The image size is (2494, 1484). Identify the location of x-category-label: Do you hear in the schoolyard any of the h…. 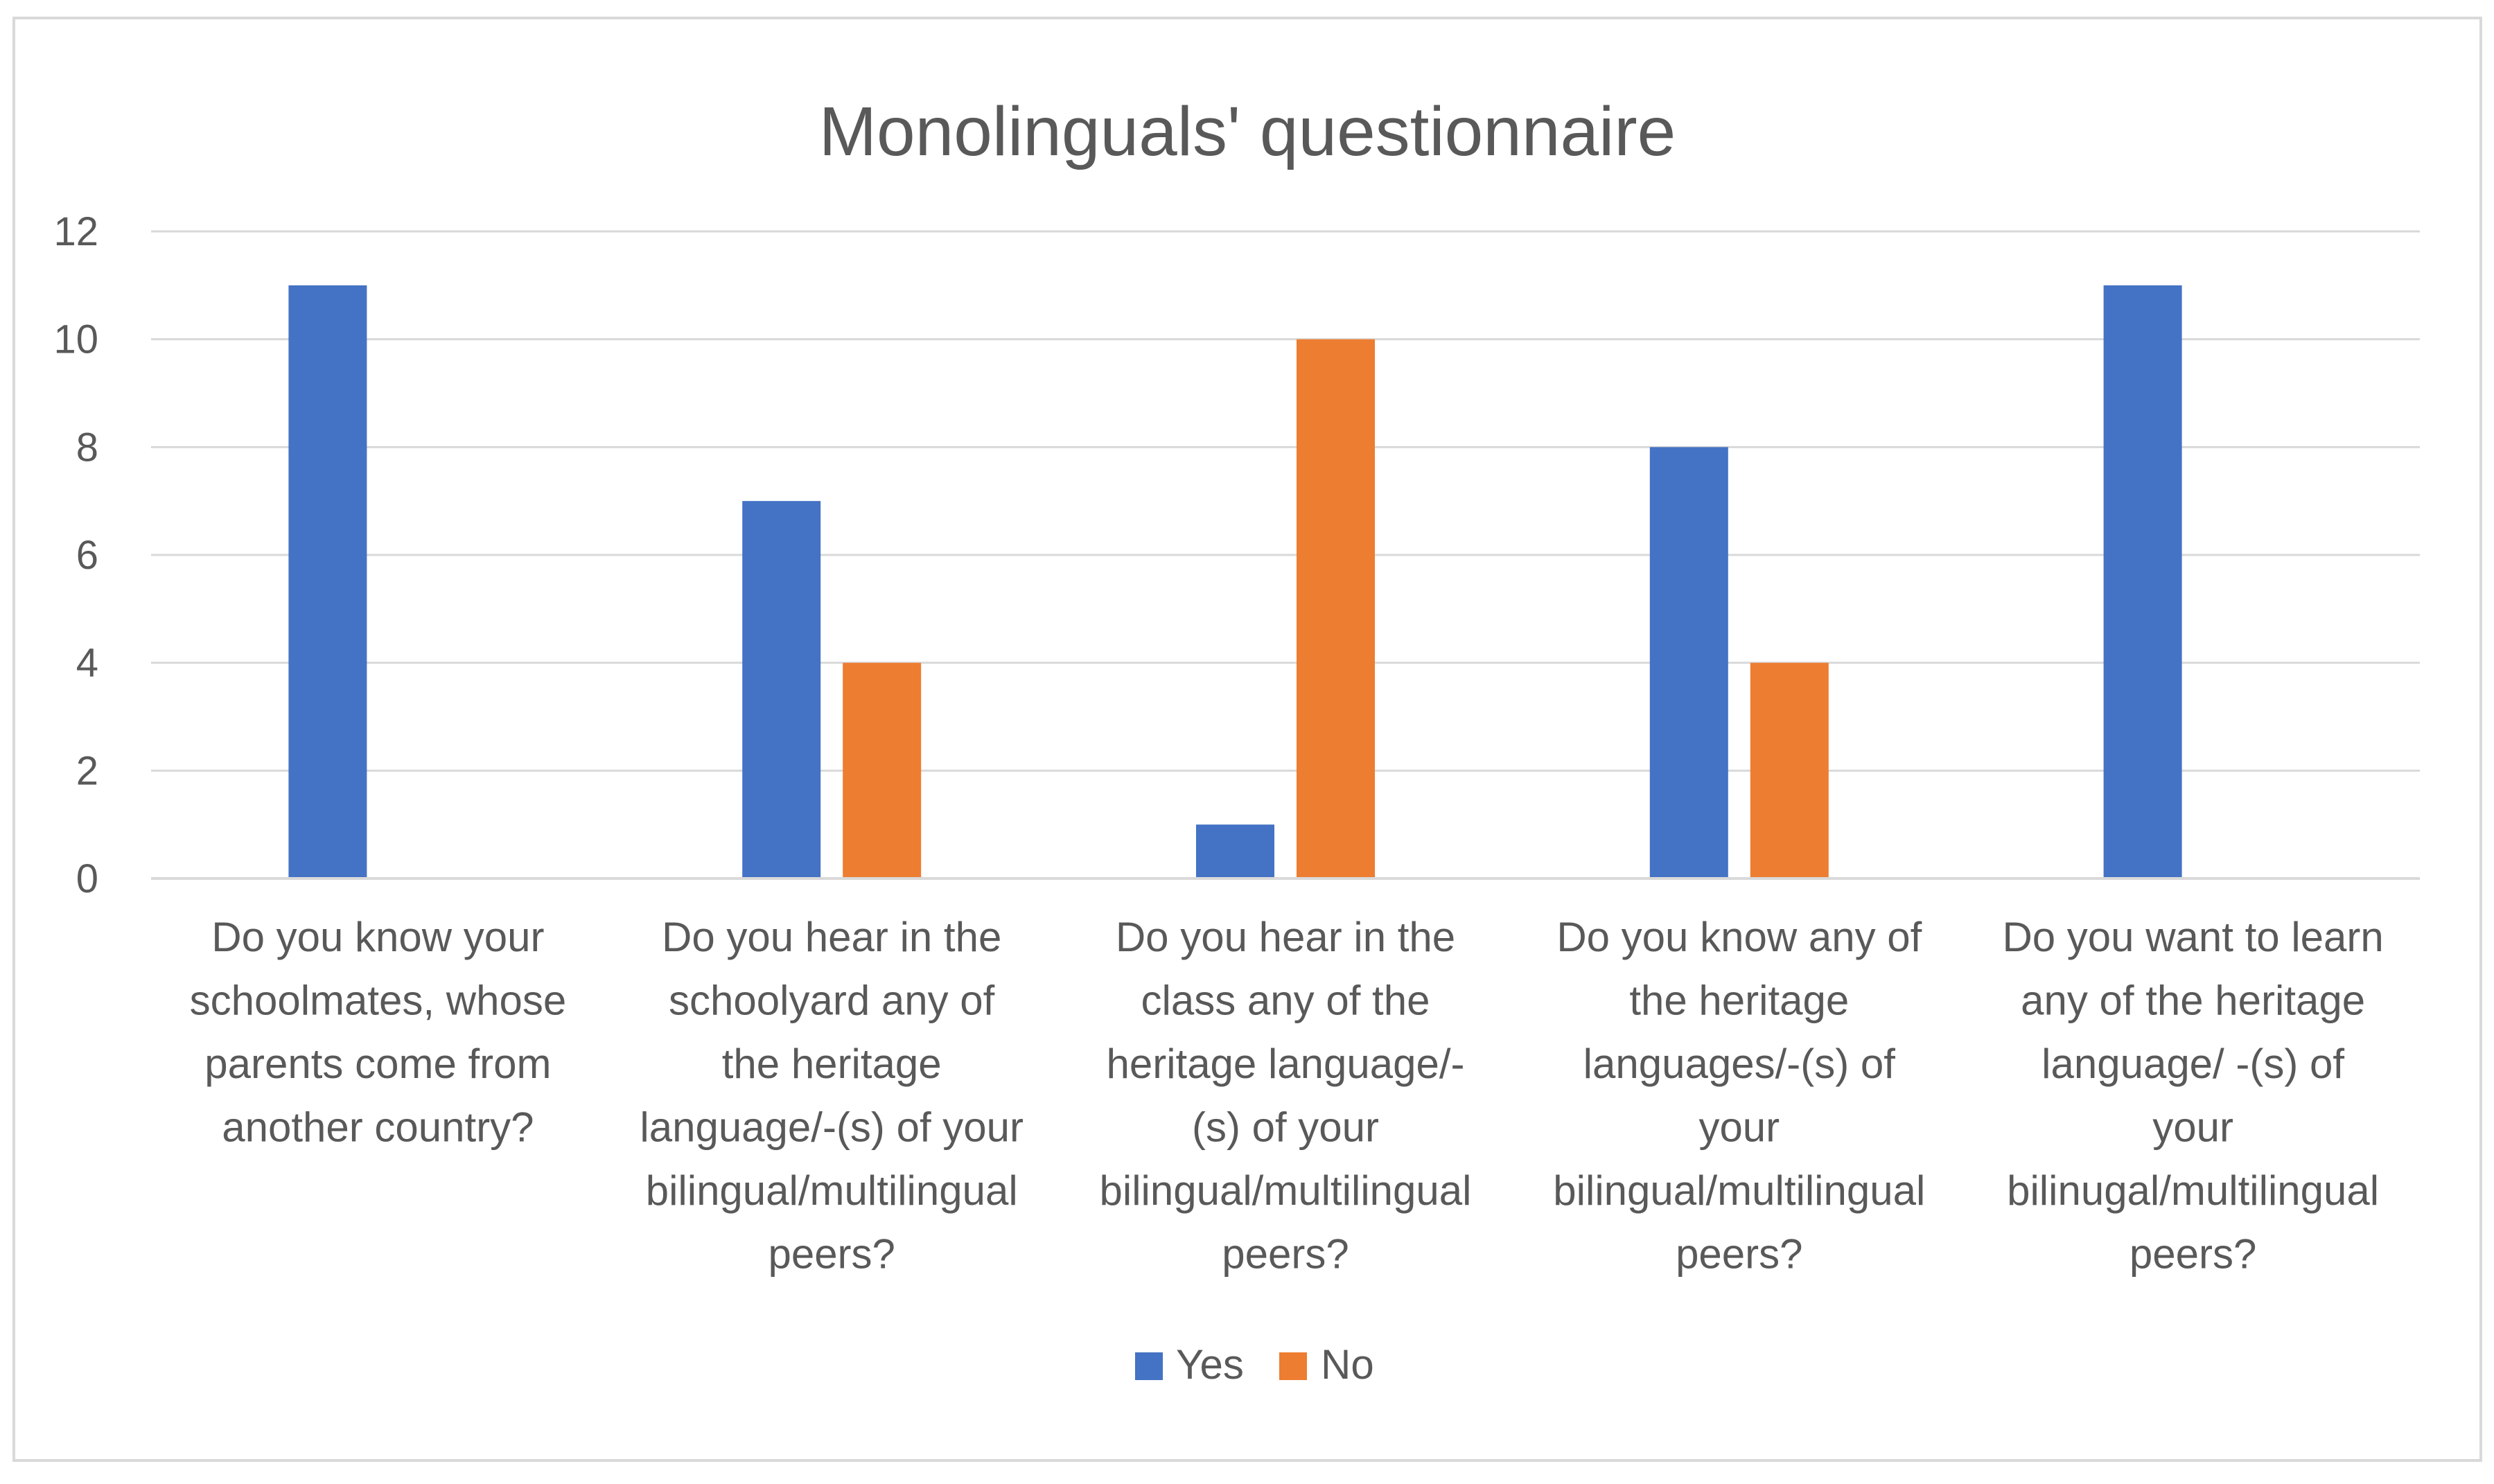
(832, 1096).